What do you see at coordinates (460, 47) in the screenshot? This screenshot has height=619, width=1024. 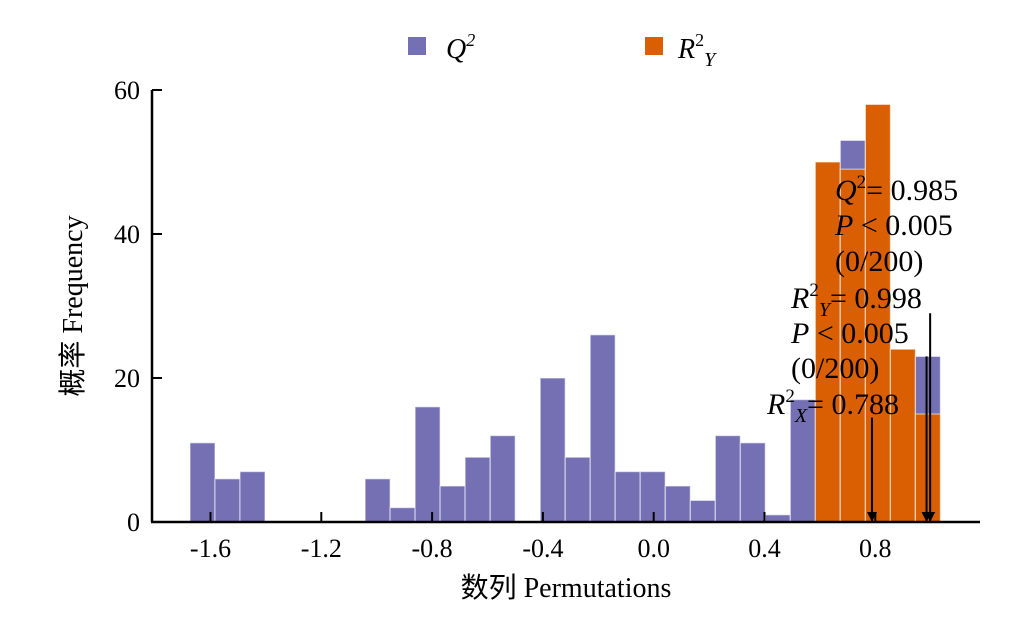 I see `legend-label-q2: Q2` at bounding box center [460, 47].